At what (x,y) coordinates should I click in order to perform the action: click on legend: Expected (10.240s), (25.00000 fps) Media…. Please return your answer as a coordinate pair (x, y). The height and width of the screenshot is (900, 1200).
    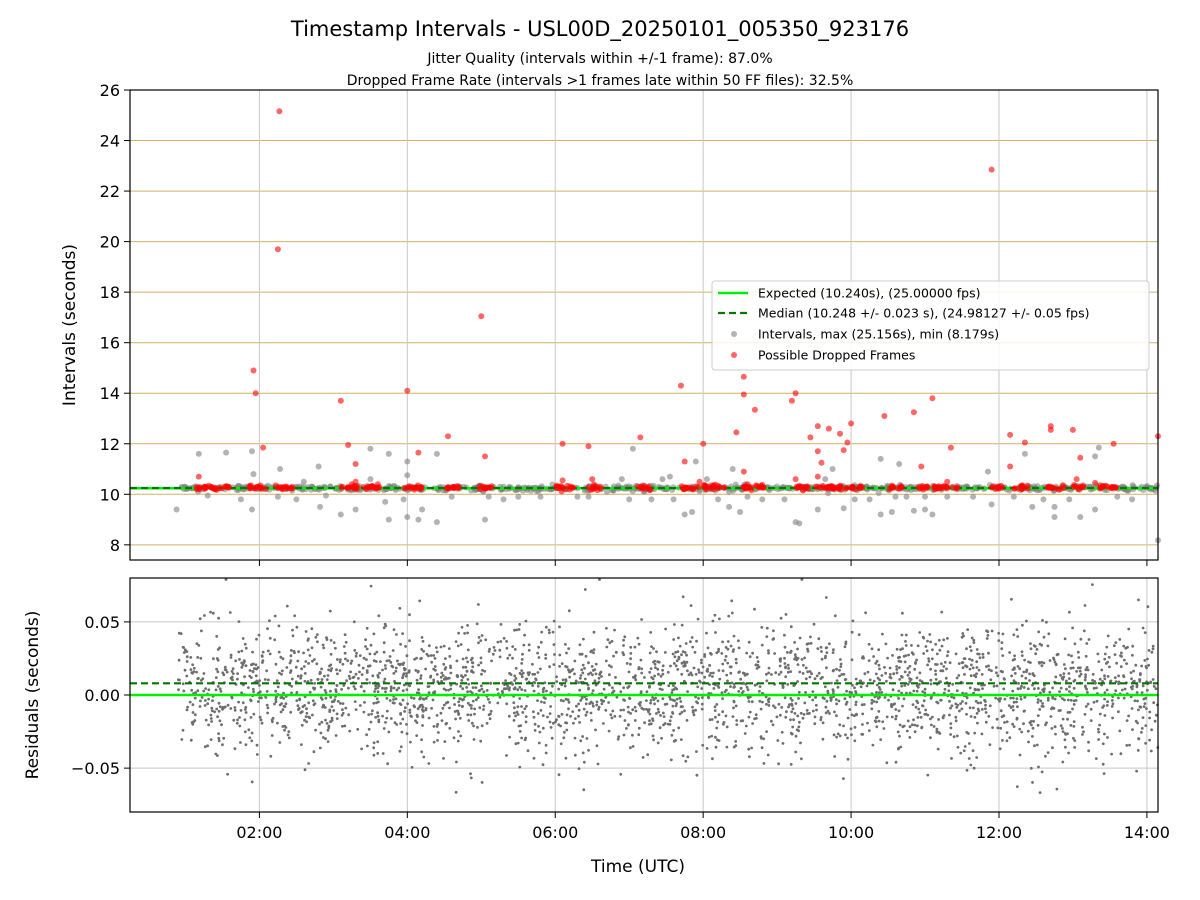
    Looking at the image, I should click on (930, 325).